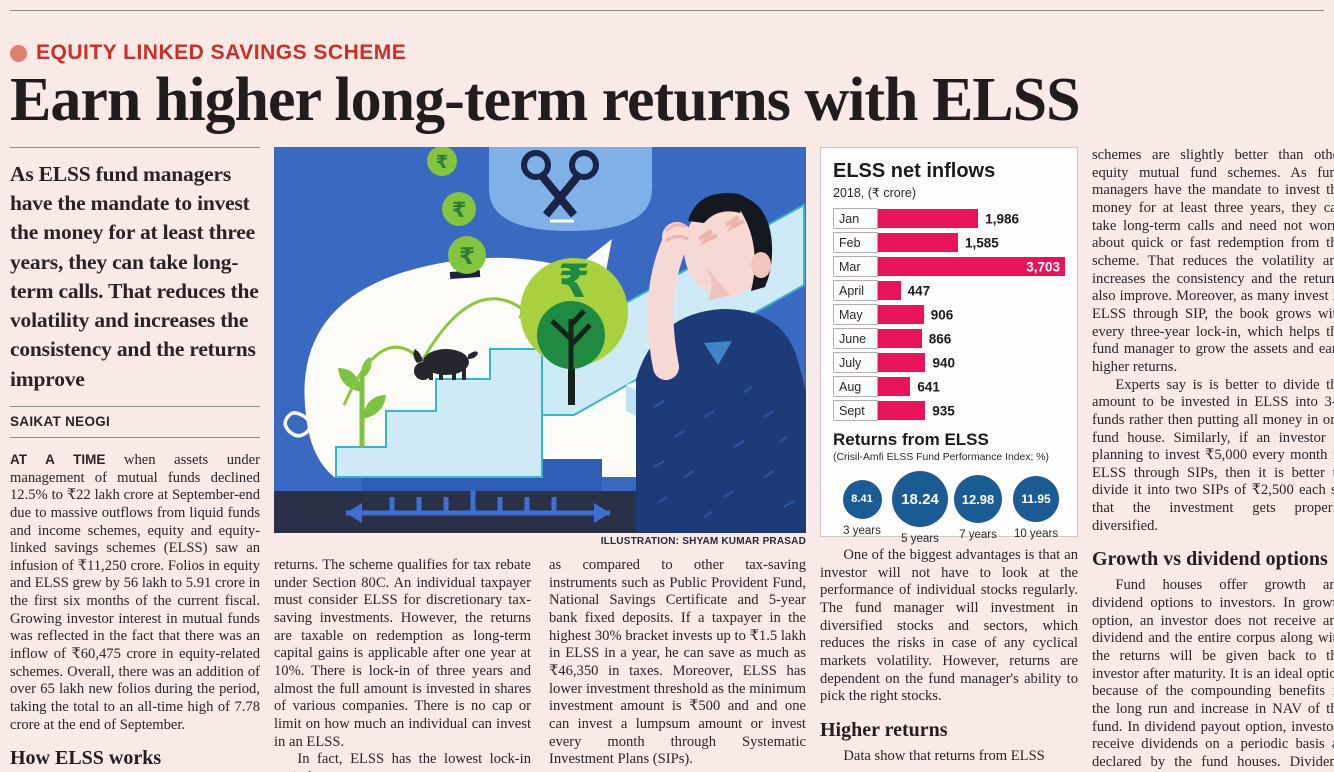  I want to click on returns-bubble: 8.41, so click(862, 499).